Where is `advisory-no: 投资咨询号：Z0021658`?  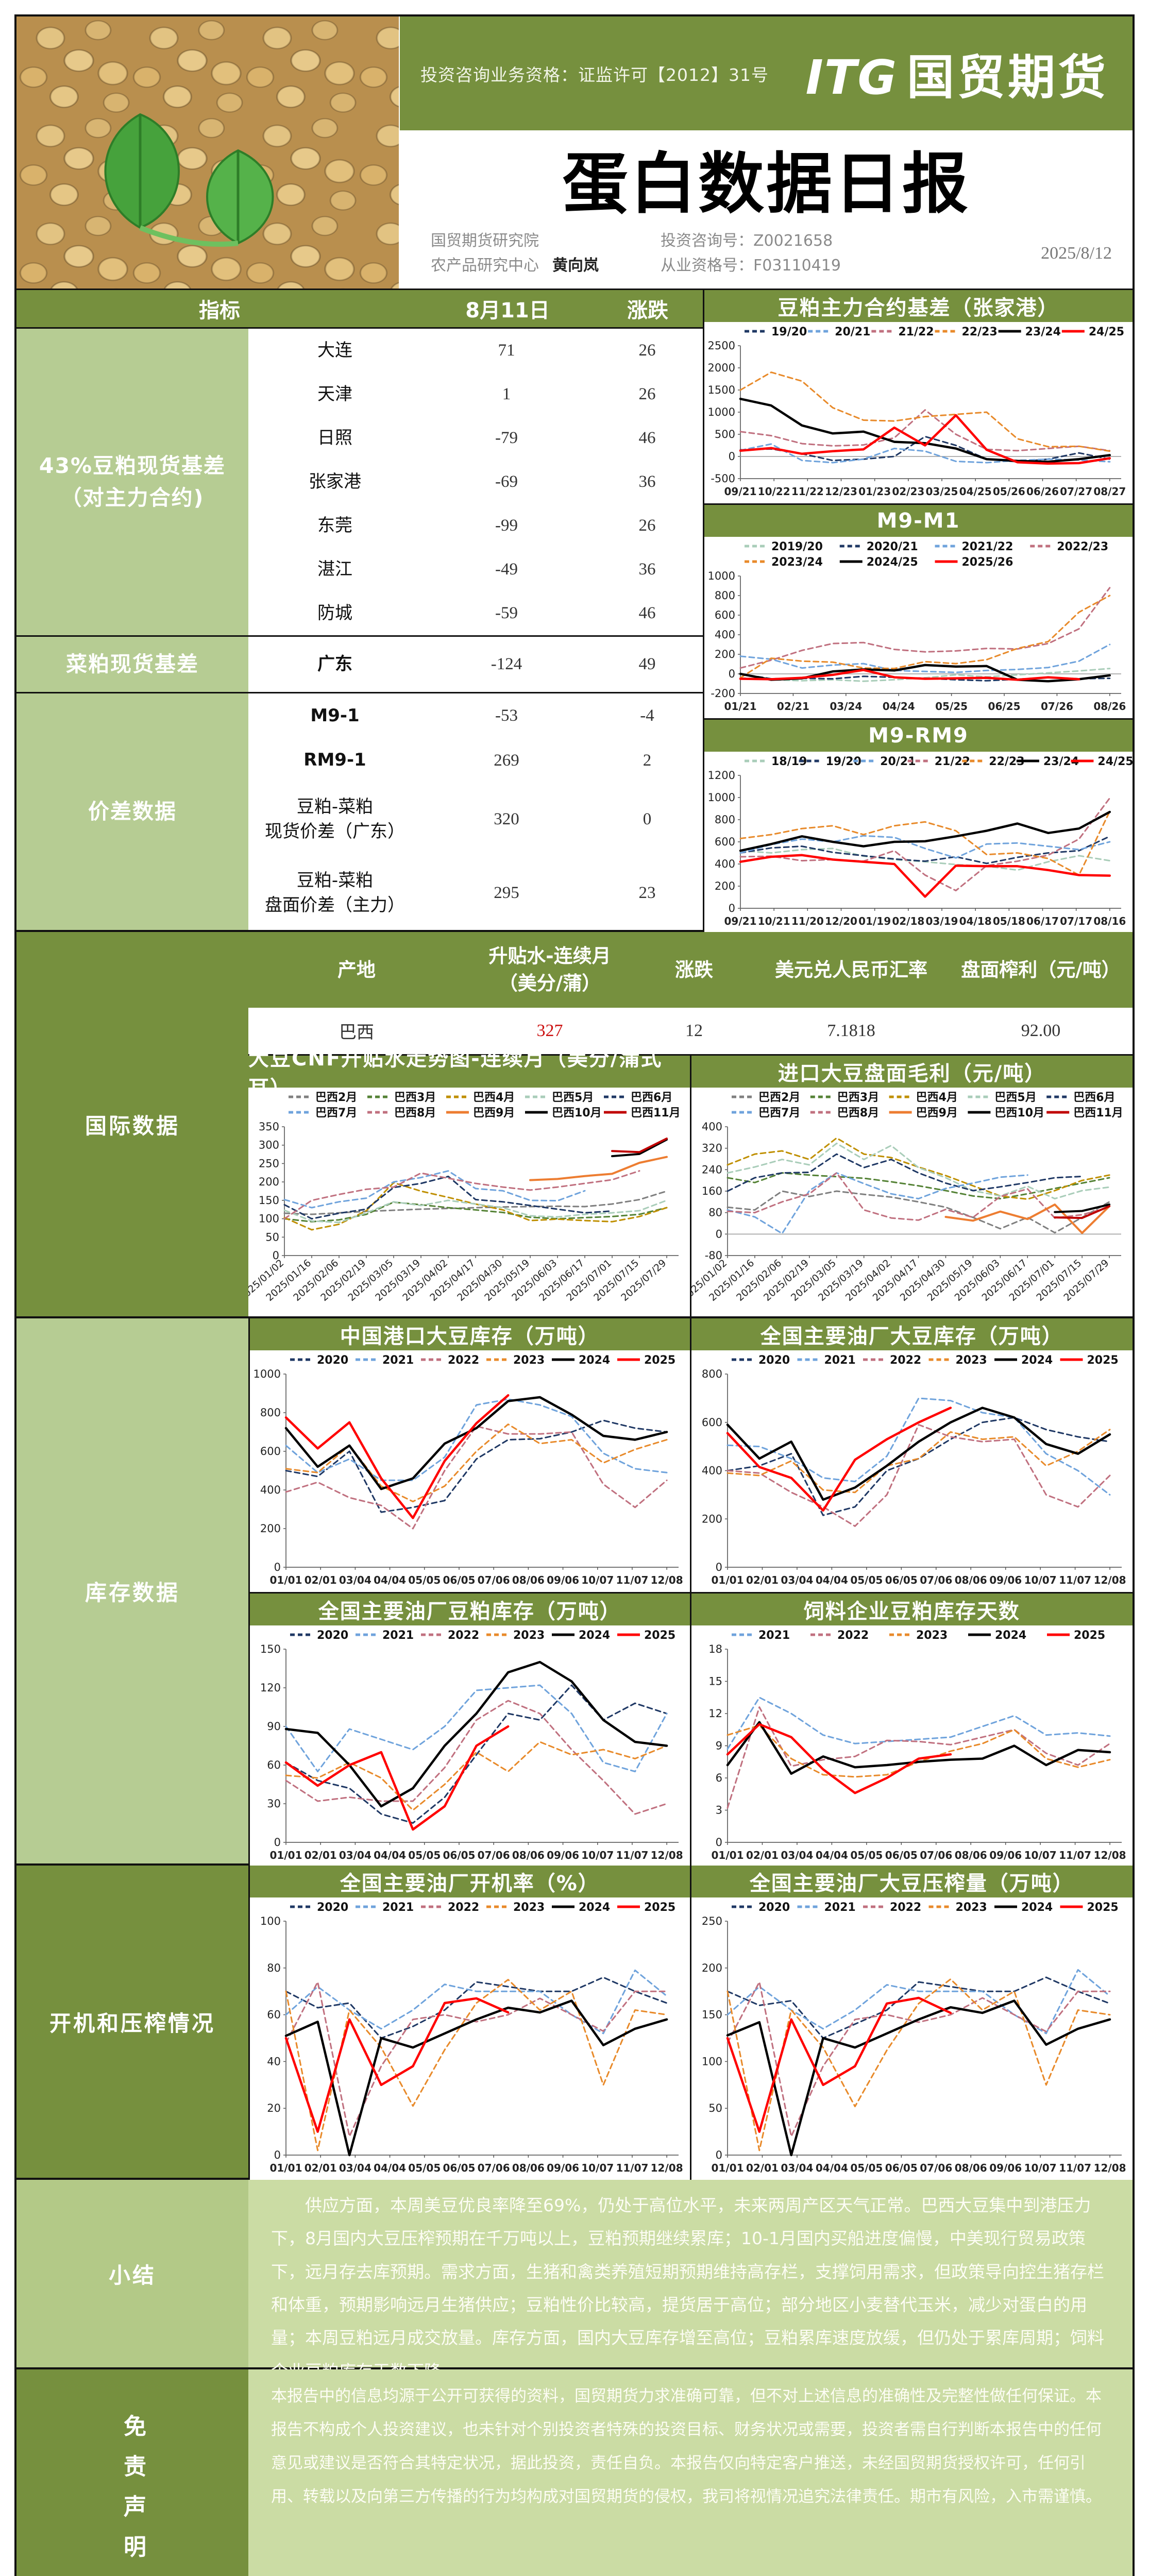 advisory-no: 投资咨询号：Z0021658 is located at coordinates (747, 241).